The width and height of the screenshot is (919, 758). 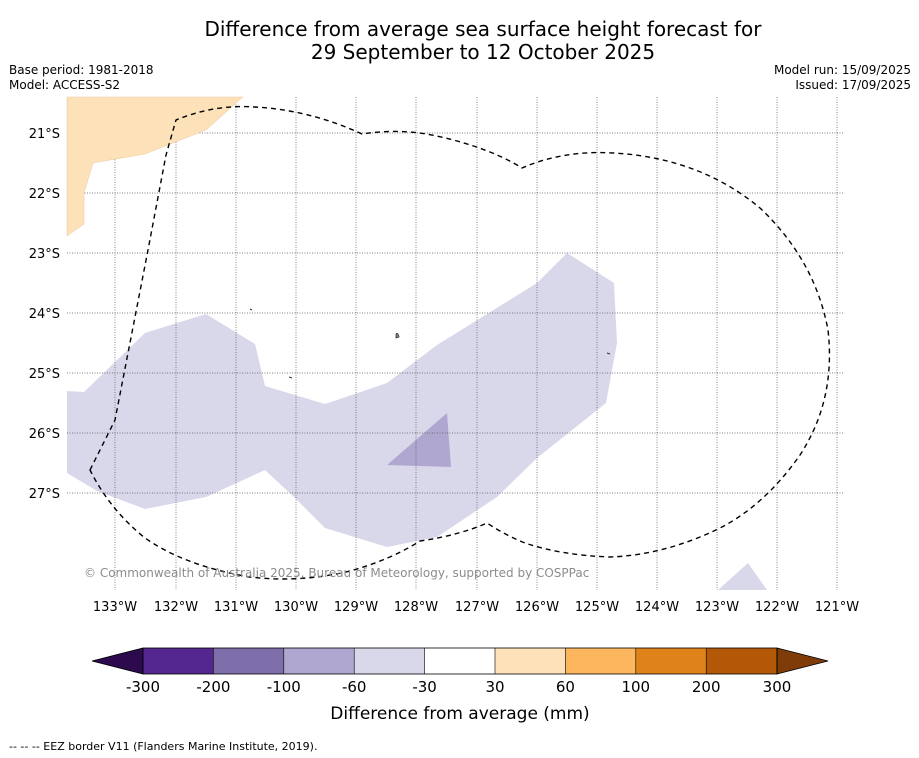 What do you see at coordinates (44, 434) in the screenshot?
I see `lat-label: 26°S` at bounding box center [44, 434].